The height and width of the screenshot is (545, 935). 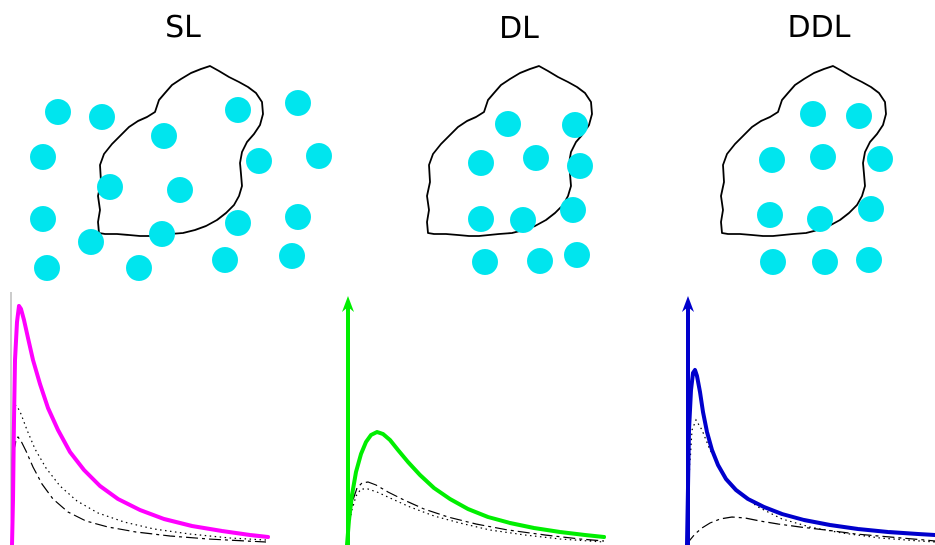 I want to click on source-discs-ddl, so click(x=825, y=188).